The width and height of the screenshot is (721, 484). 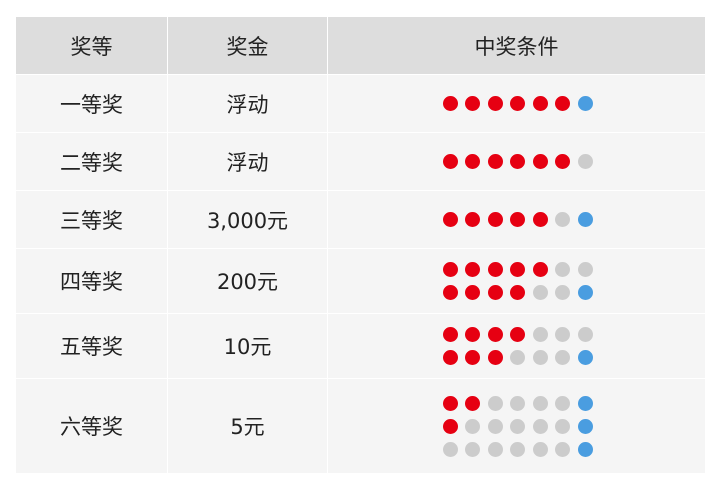 I want to click on header-row: 奖等 奖金 中奖条件, so click(x=360, y=45).